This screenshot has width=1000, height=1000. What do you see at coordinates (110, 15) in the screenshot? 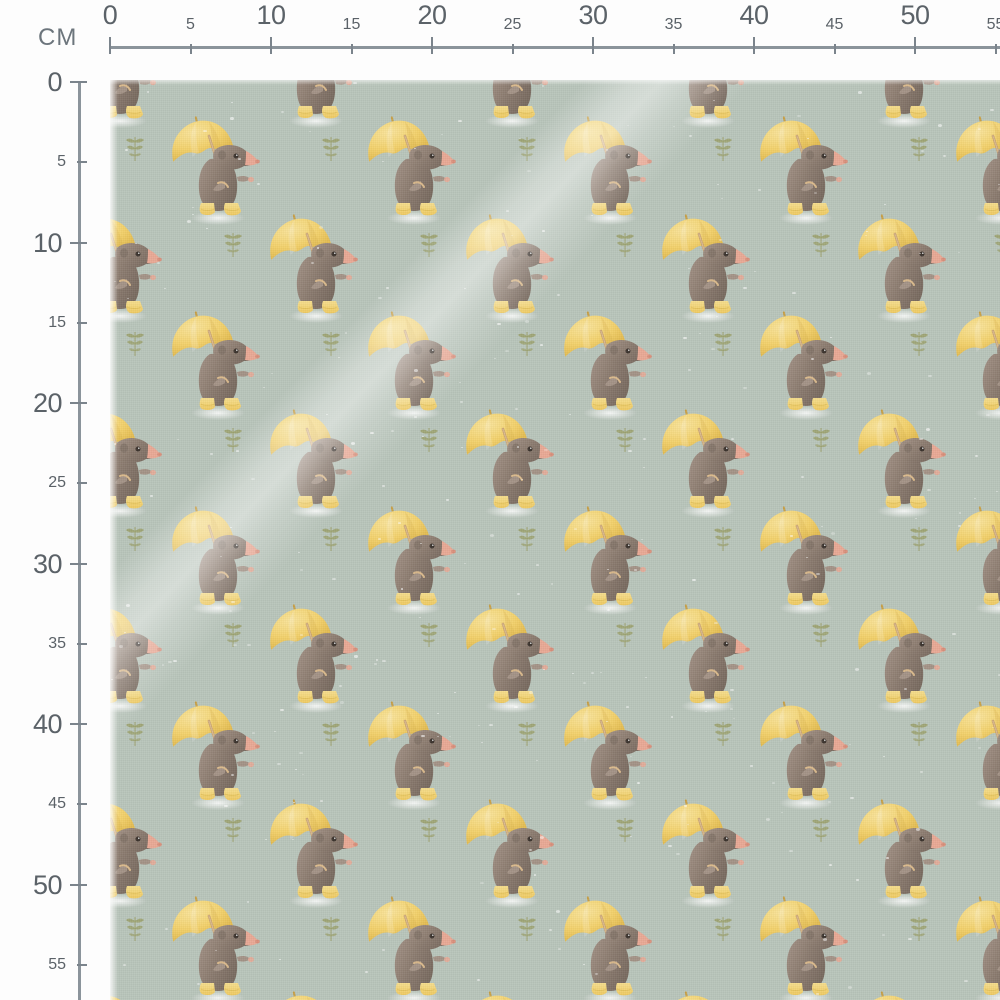
I see `h-ruler-major-label-0: 0` at bounding box center [110, 15].